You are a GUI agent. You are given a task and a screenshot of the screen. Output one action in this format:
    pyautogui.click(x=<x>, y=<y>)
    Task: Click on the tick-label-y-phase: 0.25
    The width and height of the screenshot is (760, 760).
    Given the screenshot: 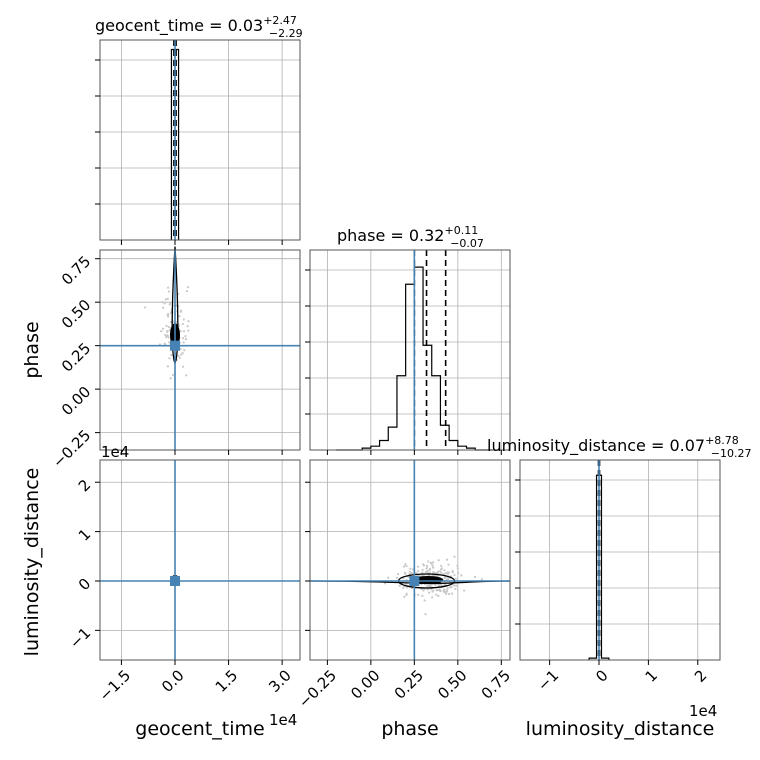 What is the action you would take?
    pyautogui.click(x=76, y=357)
    